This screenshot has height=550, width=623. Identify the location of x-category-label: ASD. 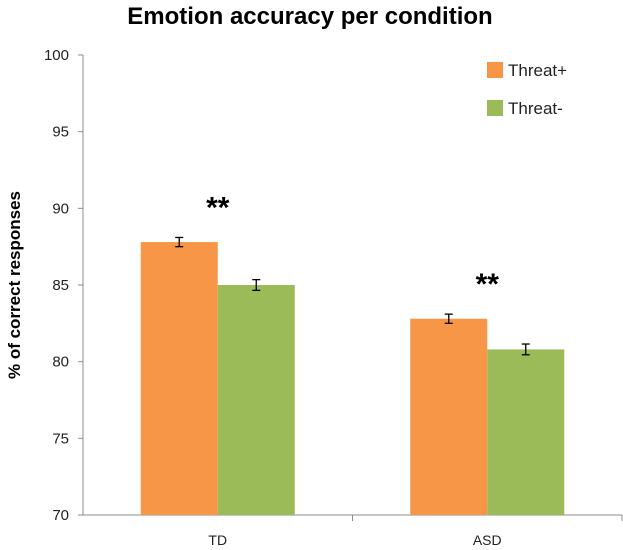
(487, 540).